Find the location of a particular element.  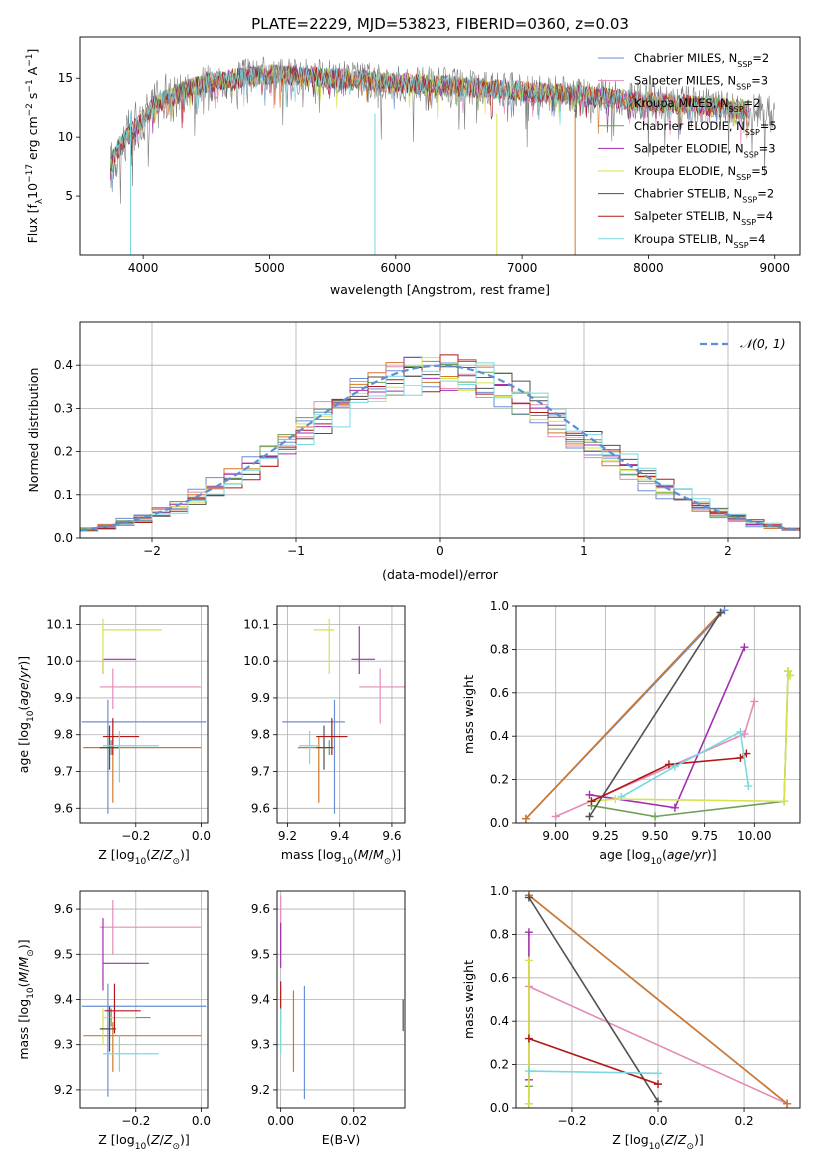

y-tick-label: 0.0 is located at coordinates (499, 823).